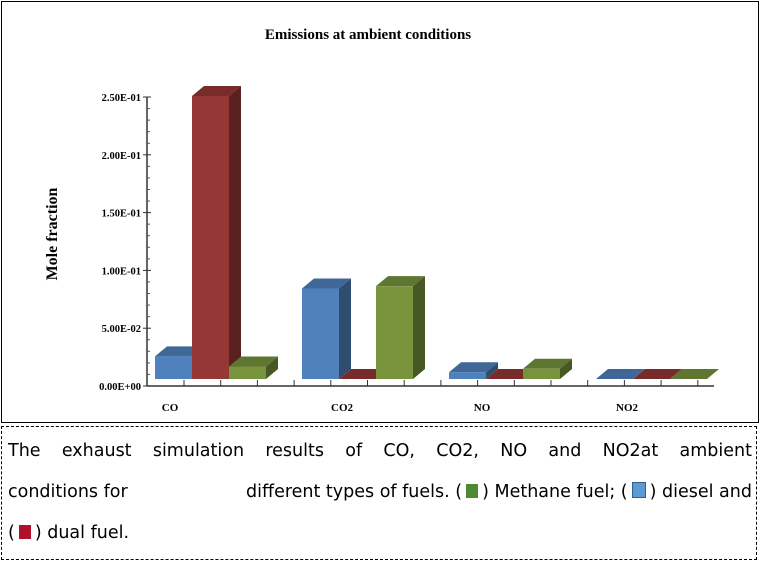 The height and width of the screenshot is (564, 761). I want to click on bar-dual-co2, so click(363, 374).